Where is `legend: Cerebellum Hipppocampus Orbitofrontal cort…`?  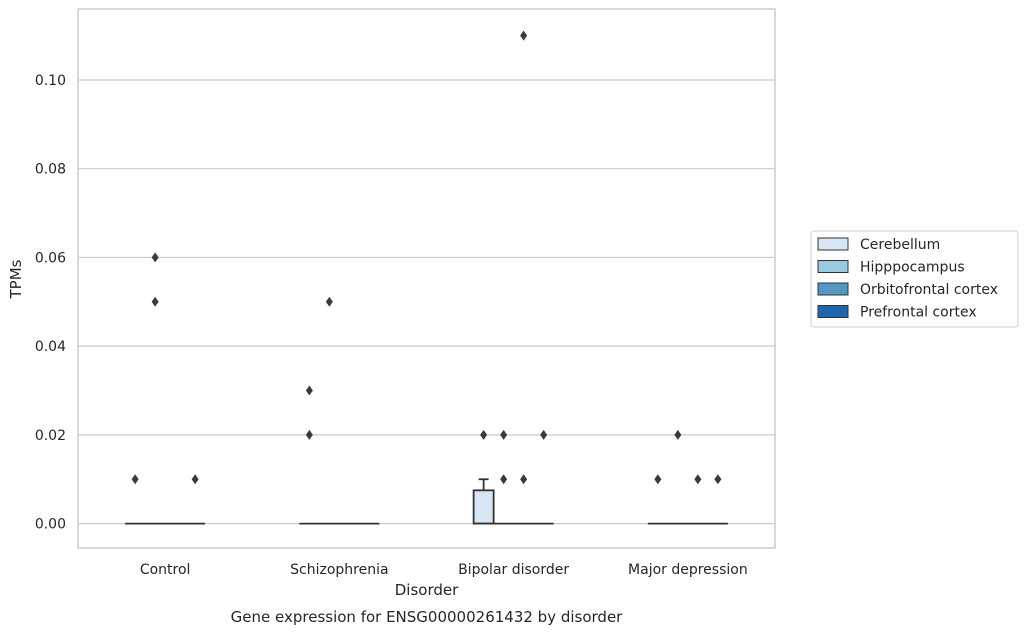
legend: Cerebellum Hipppocampus Orbitofrontal cort… is located at coordinates (914, 279).